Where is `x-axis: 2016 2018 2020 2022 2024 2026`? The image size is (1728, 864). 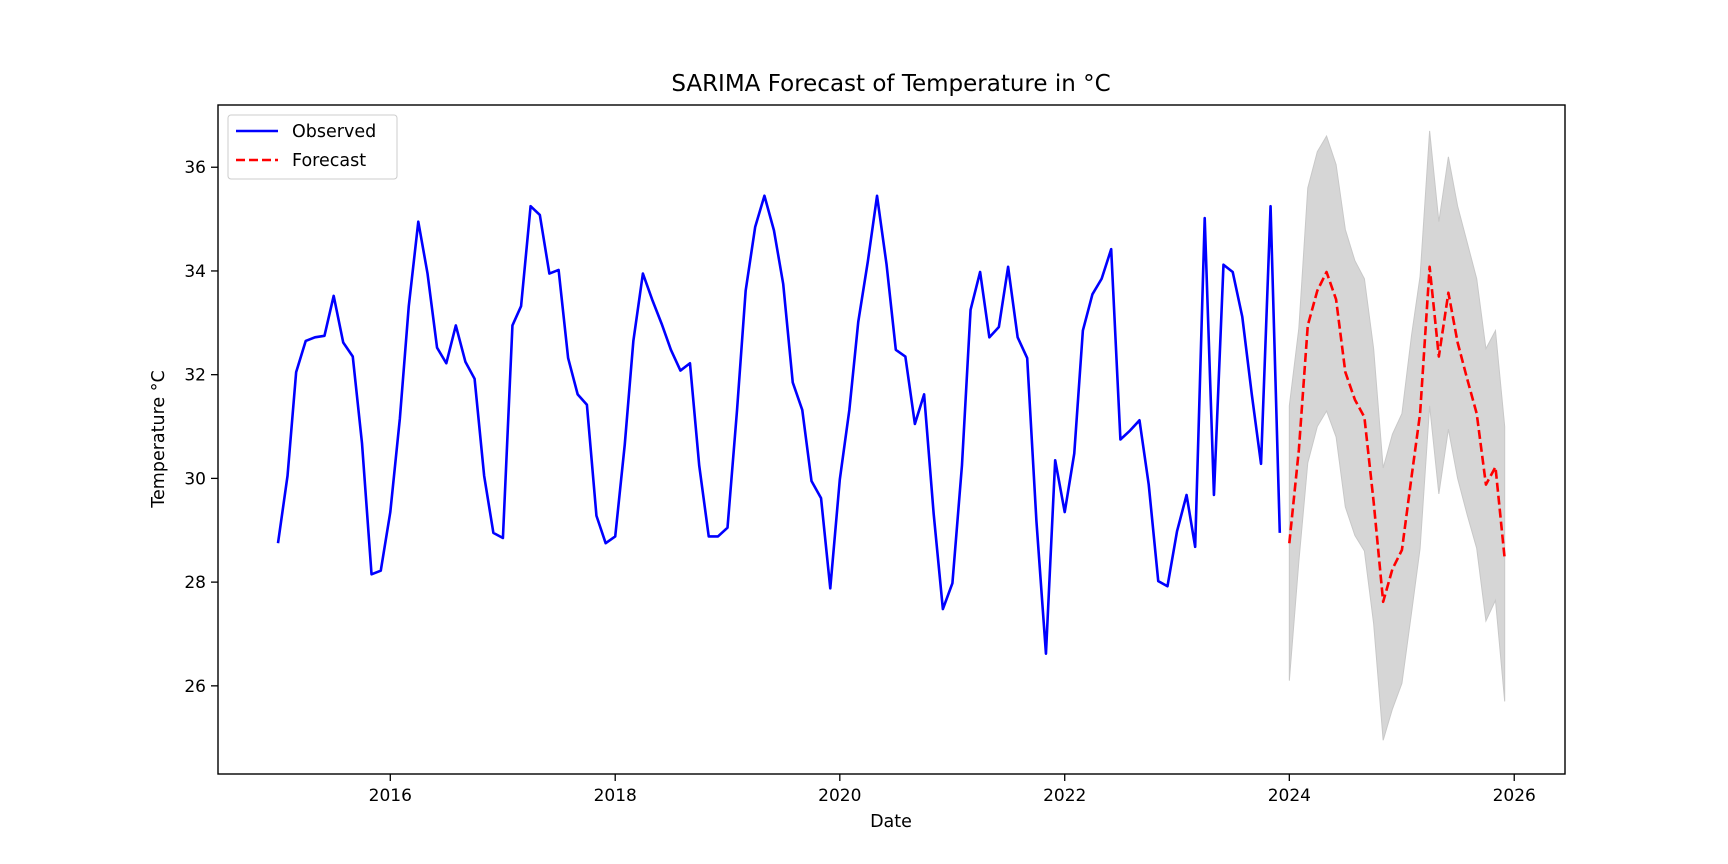 x-axis: 2016 2018 2020 2022 2024 2026 is located at coordinates (952, 790).